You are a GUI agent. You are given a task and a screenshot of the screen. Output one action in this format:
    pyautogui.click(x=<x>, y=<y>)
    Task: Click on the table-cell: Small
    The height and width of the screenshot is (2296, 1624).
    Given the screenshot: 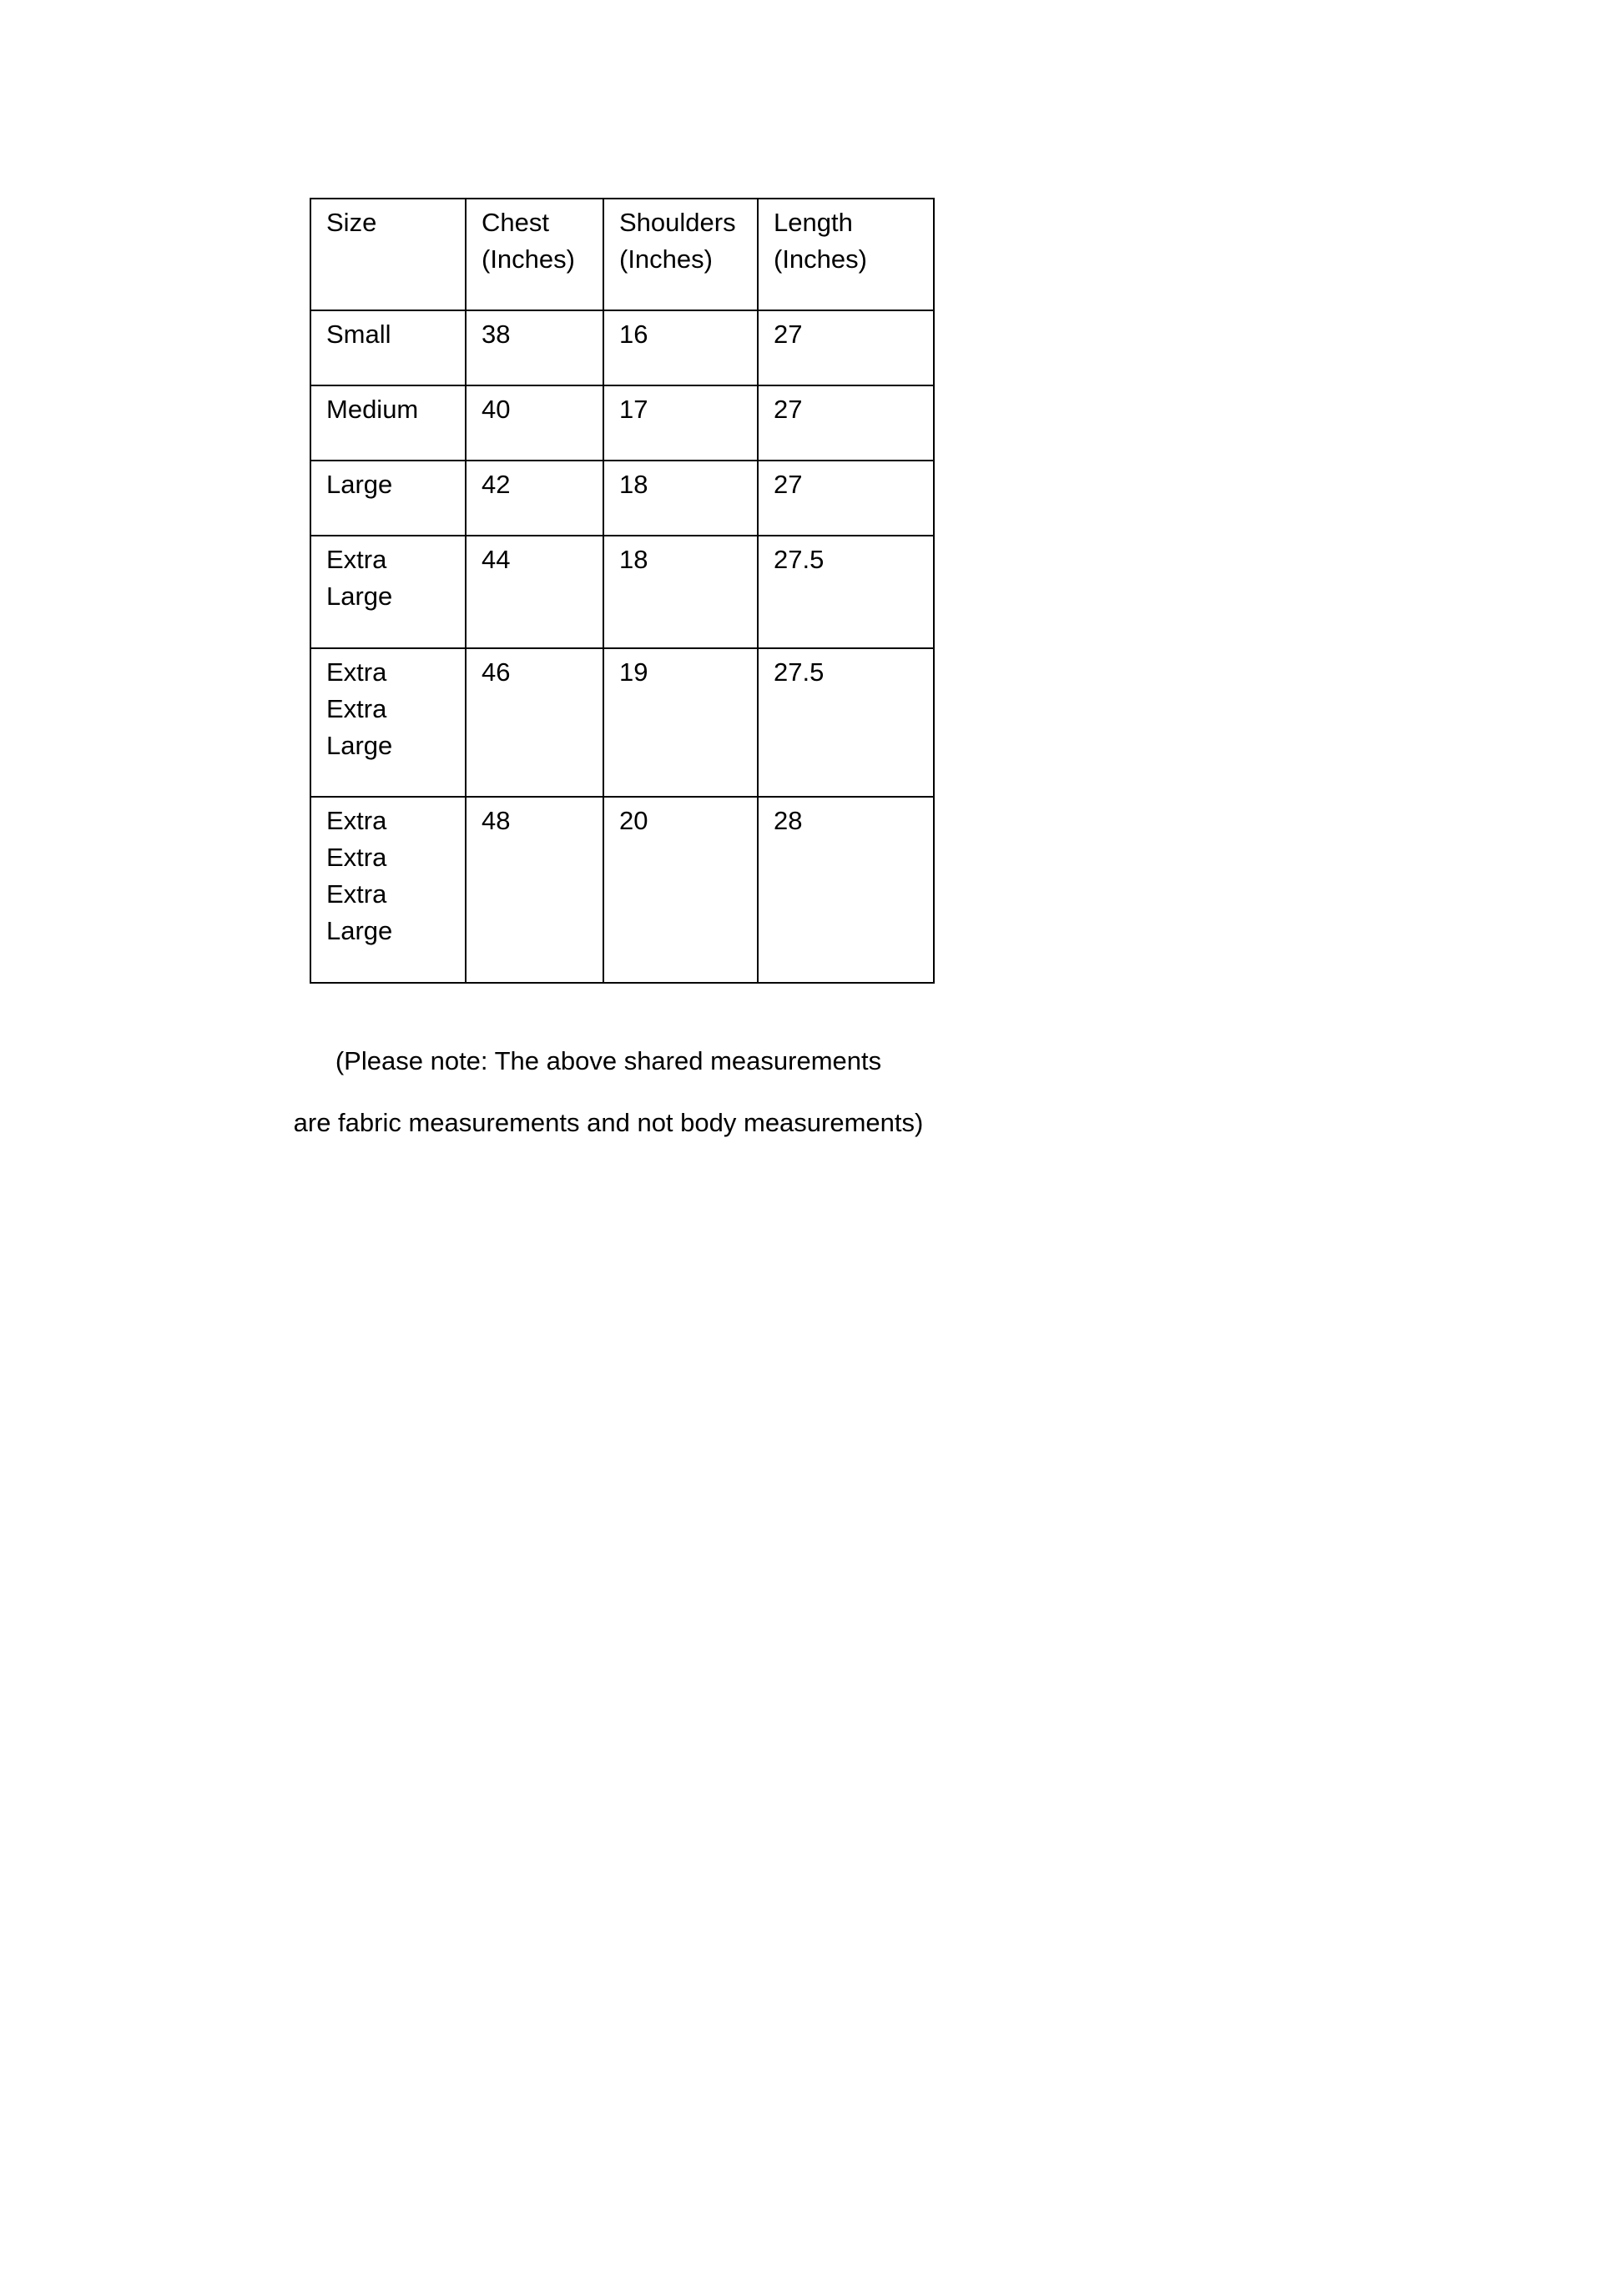 What is the action you would take?
    pyautogui.click(x=388, y=348)
    